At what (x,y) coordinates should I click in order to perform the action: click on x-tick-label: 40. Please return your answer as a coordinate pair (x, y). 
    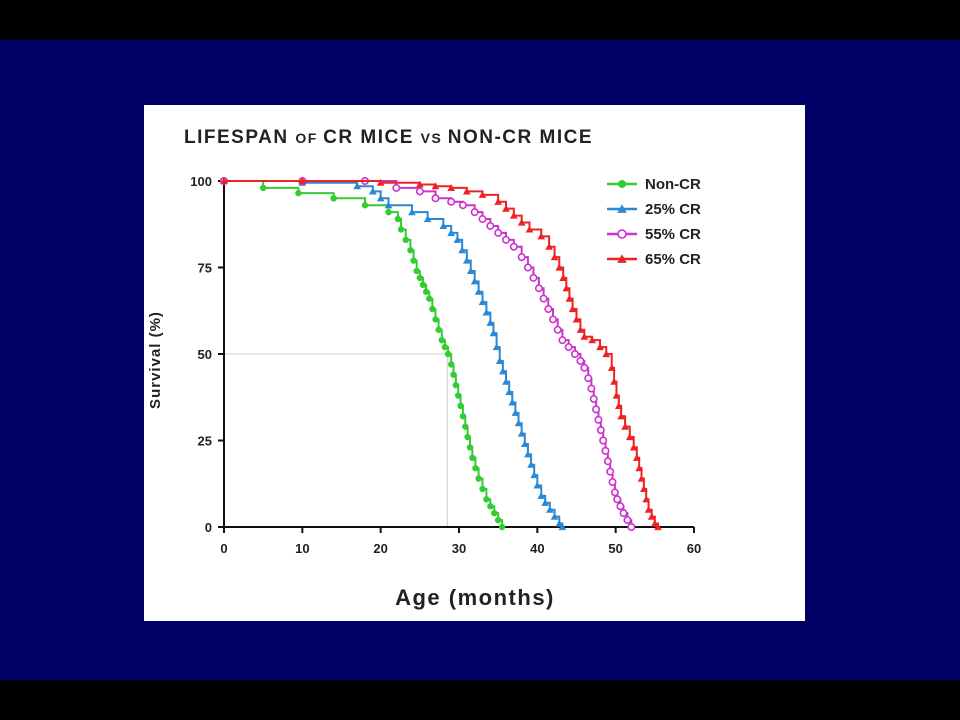
    Looking at the image, I should click on (537, 548).